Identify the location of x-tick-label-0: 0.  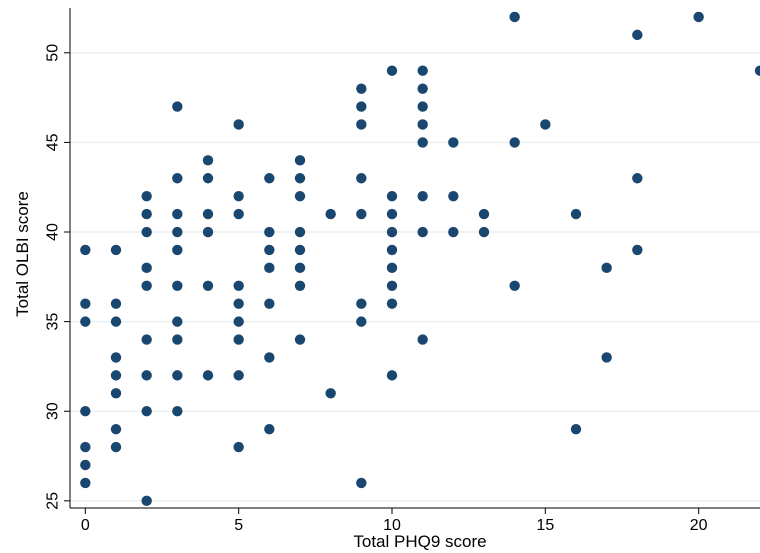
(85, 525).